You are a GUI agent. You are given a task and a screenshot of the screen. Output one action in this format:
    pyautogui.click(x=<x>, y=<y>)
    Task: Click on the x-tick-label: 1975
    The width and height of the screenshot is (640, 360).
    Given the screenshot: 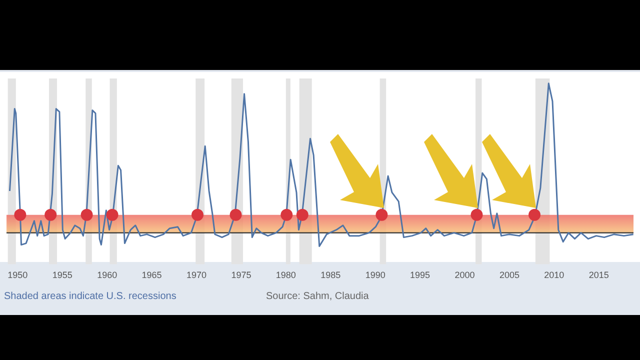 What is the action you would take?
    pyautogui.click(x=241, y=275)
    